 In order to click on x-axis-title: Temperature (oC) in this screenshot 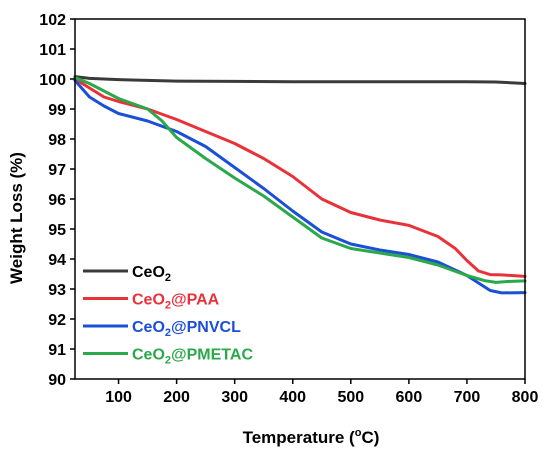, I will do `click(311, 437)`.